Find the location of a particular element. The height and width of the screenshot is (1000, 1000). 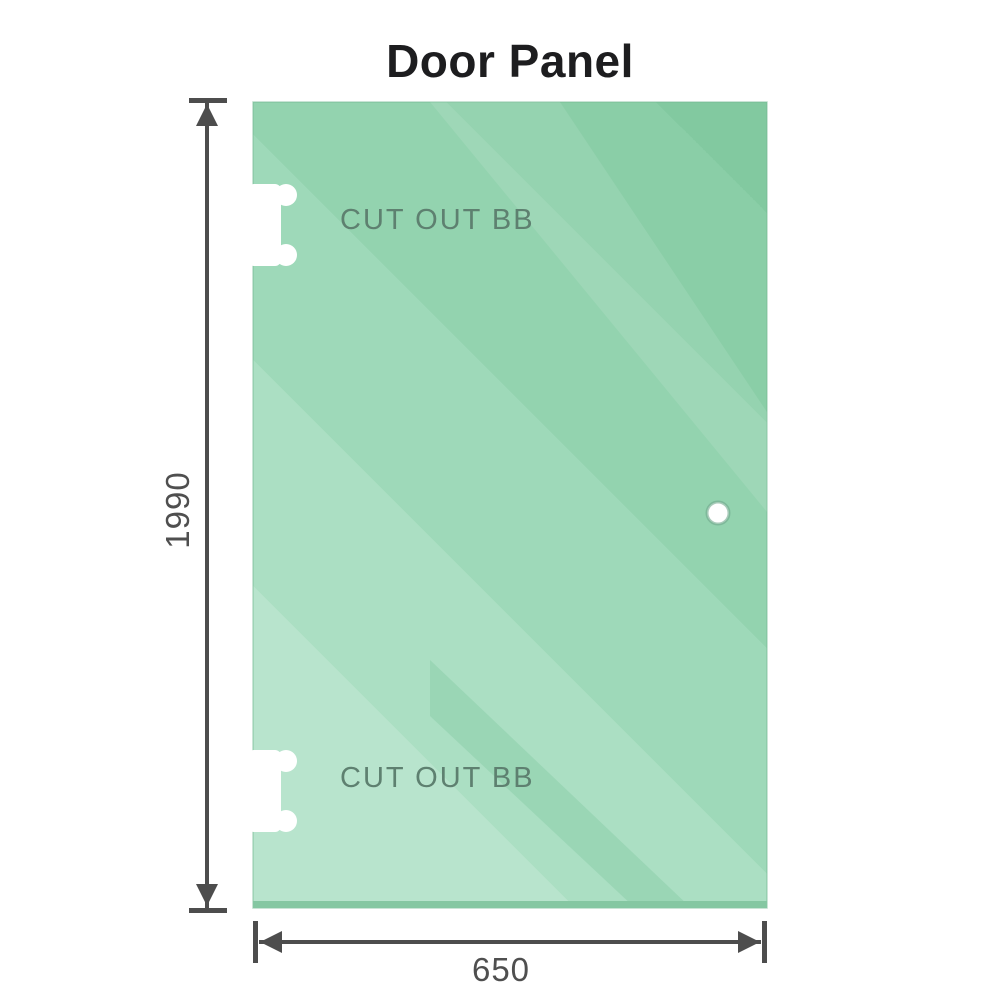

top-hinge-cutout is located at coordinates (272, 225).